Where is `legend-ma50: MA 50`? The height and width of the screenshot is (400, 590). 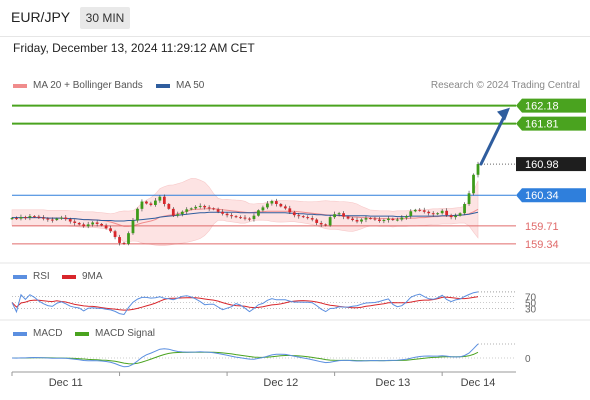
legend-ma50: MA 50 is located at coordinates (180, 85).